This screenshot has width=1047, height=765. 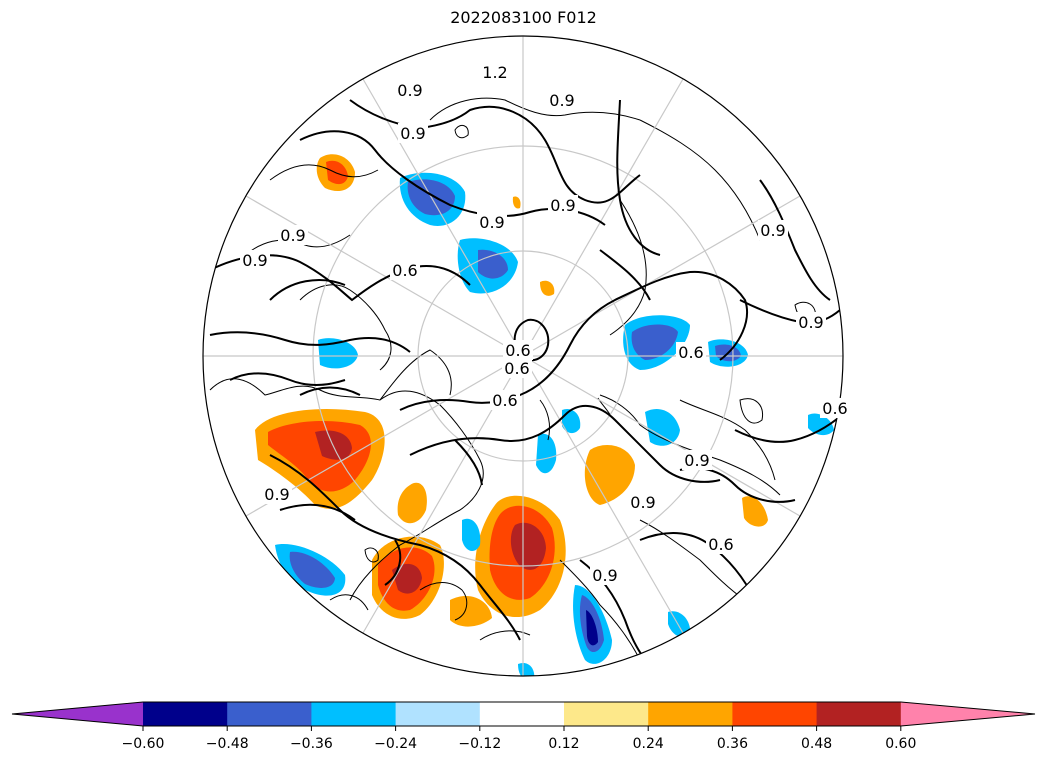 I want to click on colorbar-extend-min, so click(x=77, y=714).